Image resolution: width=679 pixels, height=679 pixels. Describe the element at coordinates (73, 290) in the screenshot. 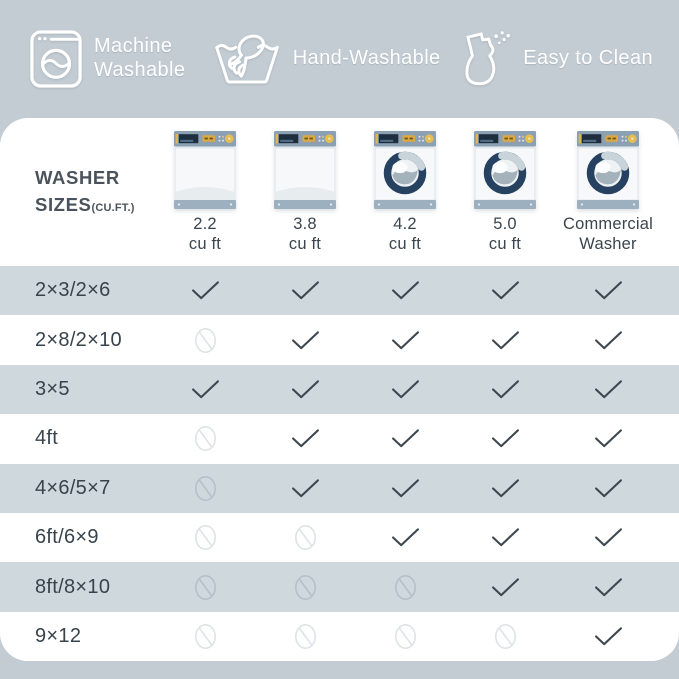

I see `row-size-label: 2×3/2×6` at that location.